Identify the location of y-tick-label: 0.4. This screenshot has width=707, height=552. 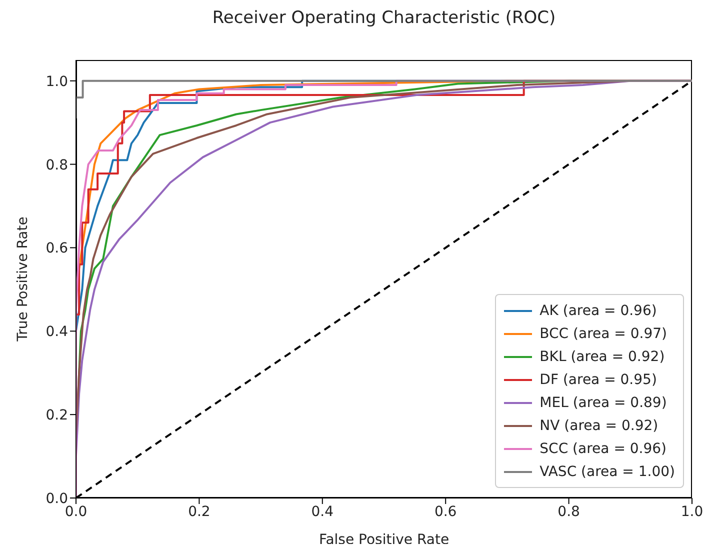
(57, 332).